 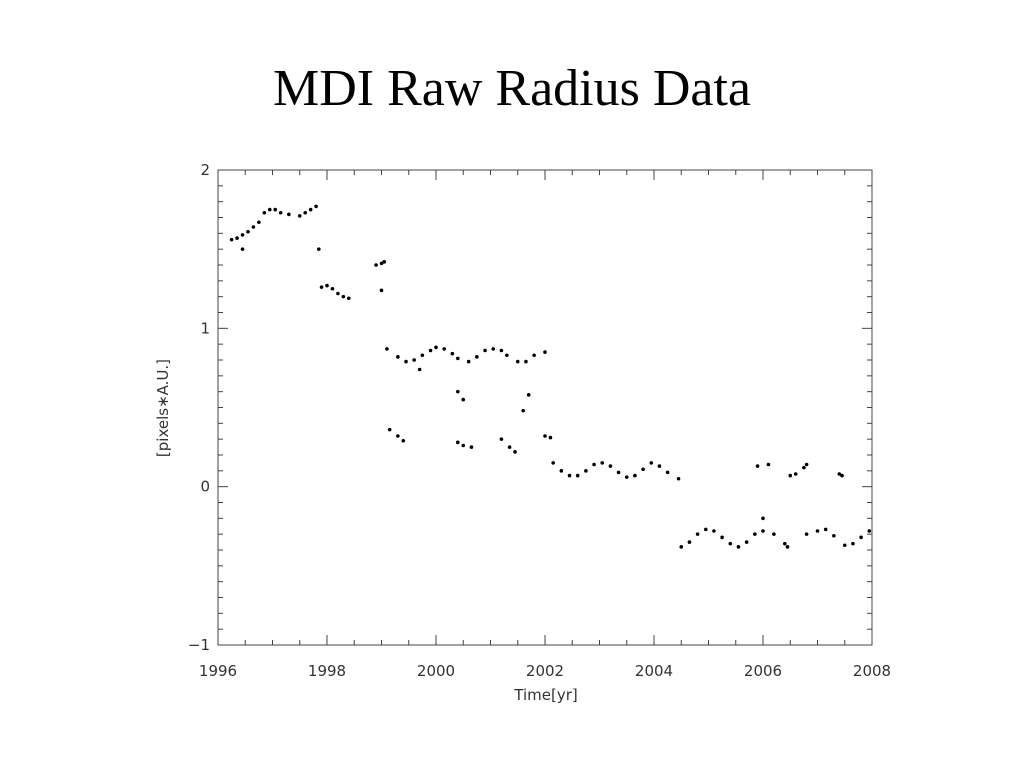 I want to click on x-tick-label: 2008, so click(x=872, y=671).